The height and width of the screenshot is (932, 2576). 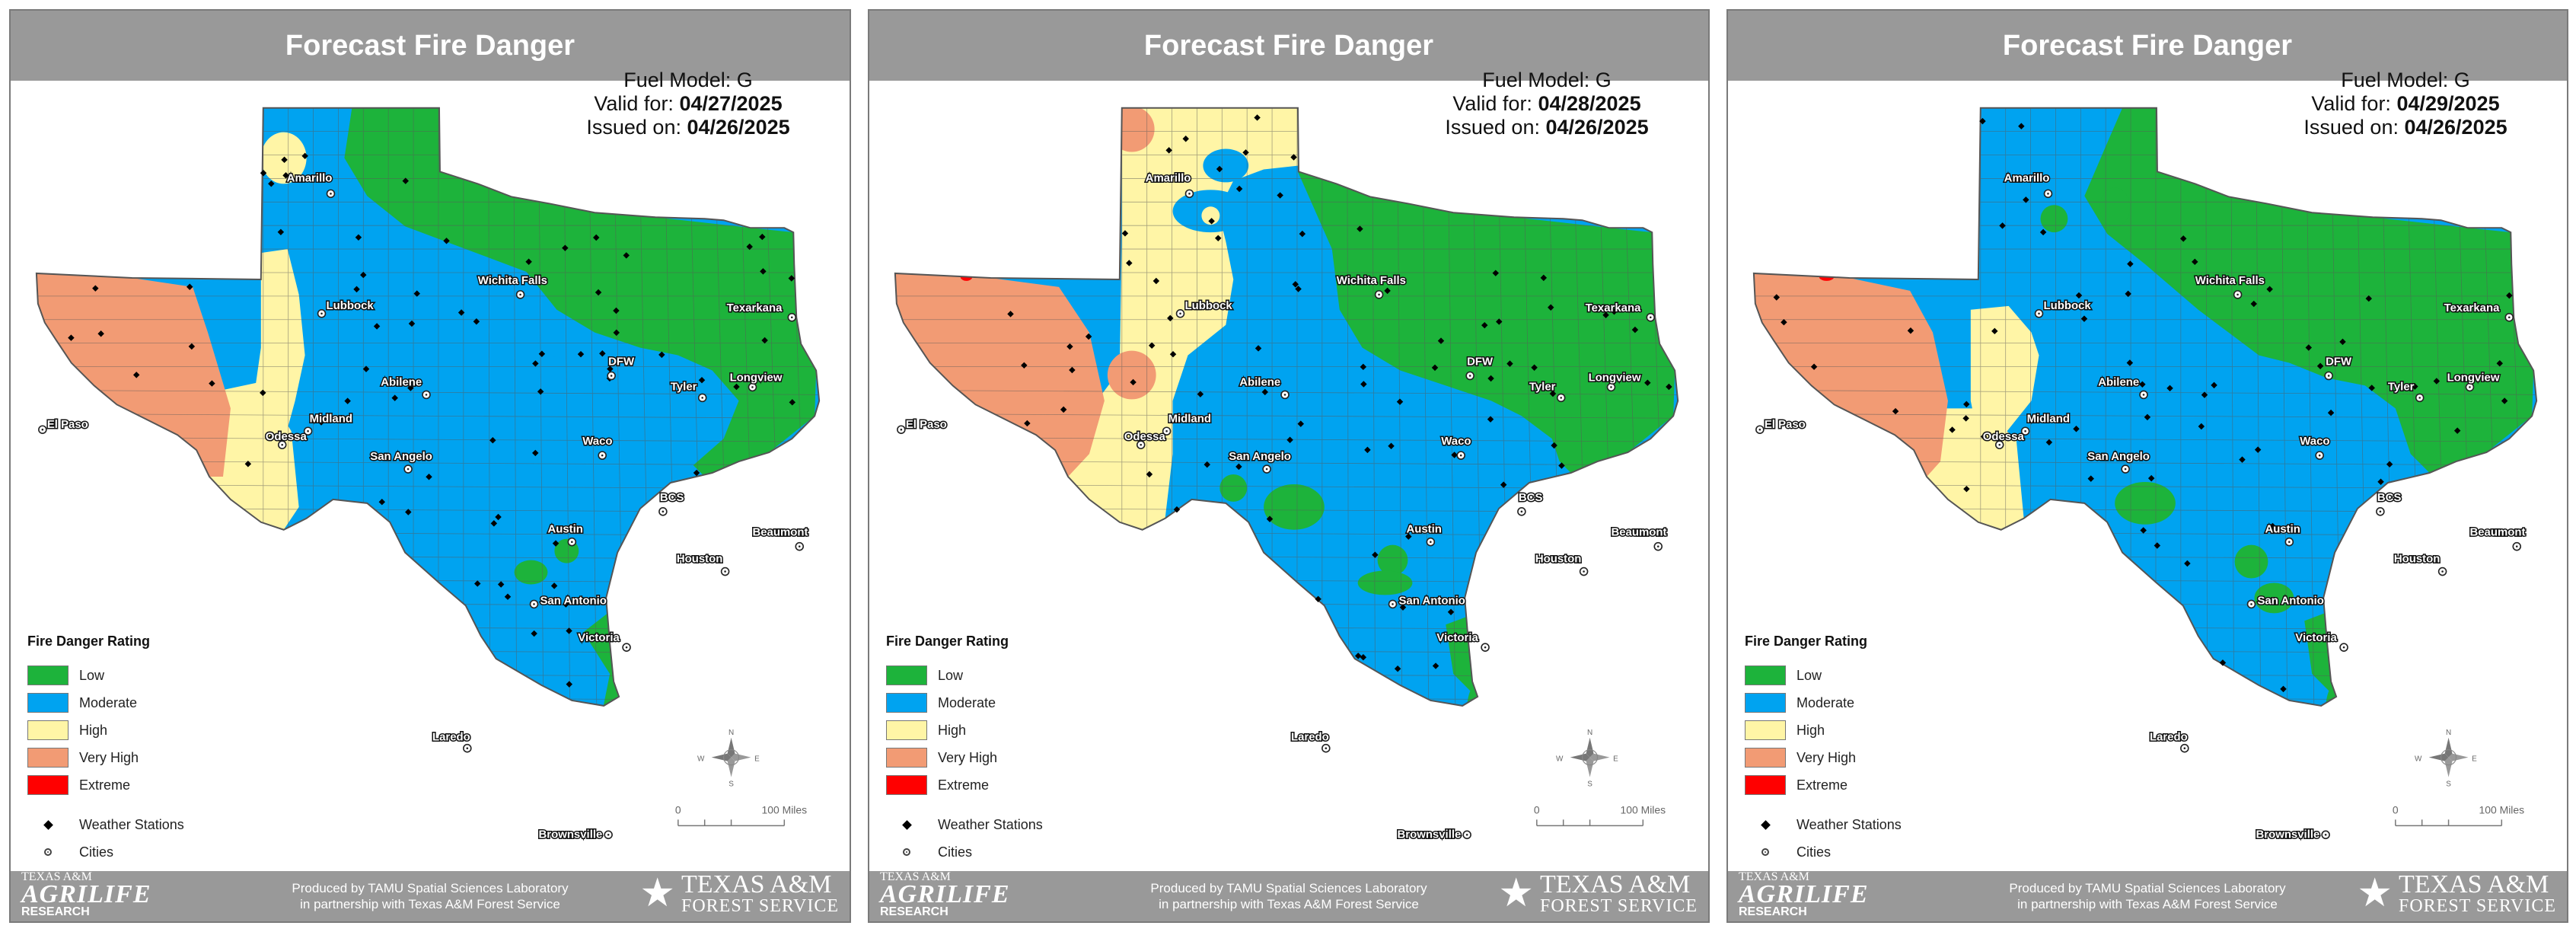 What do you see at coordinates (1804, 894) in the screenshot?
I see `agrilife-research-logo: TEXAS A&M AGRILIFE RESEARCH` at bounding box center [1804, 894].